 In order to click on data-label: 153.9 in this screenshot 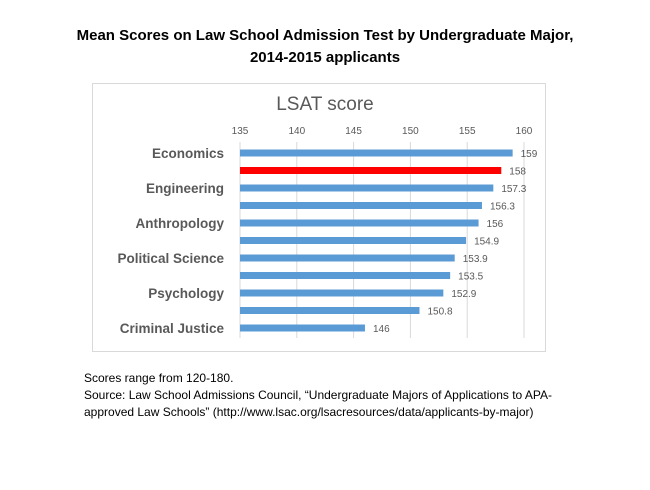, I will do `click(475, 259)`.